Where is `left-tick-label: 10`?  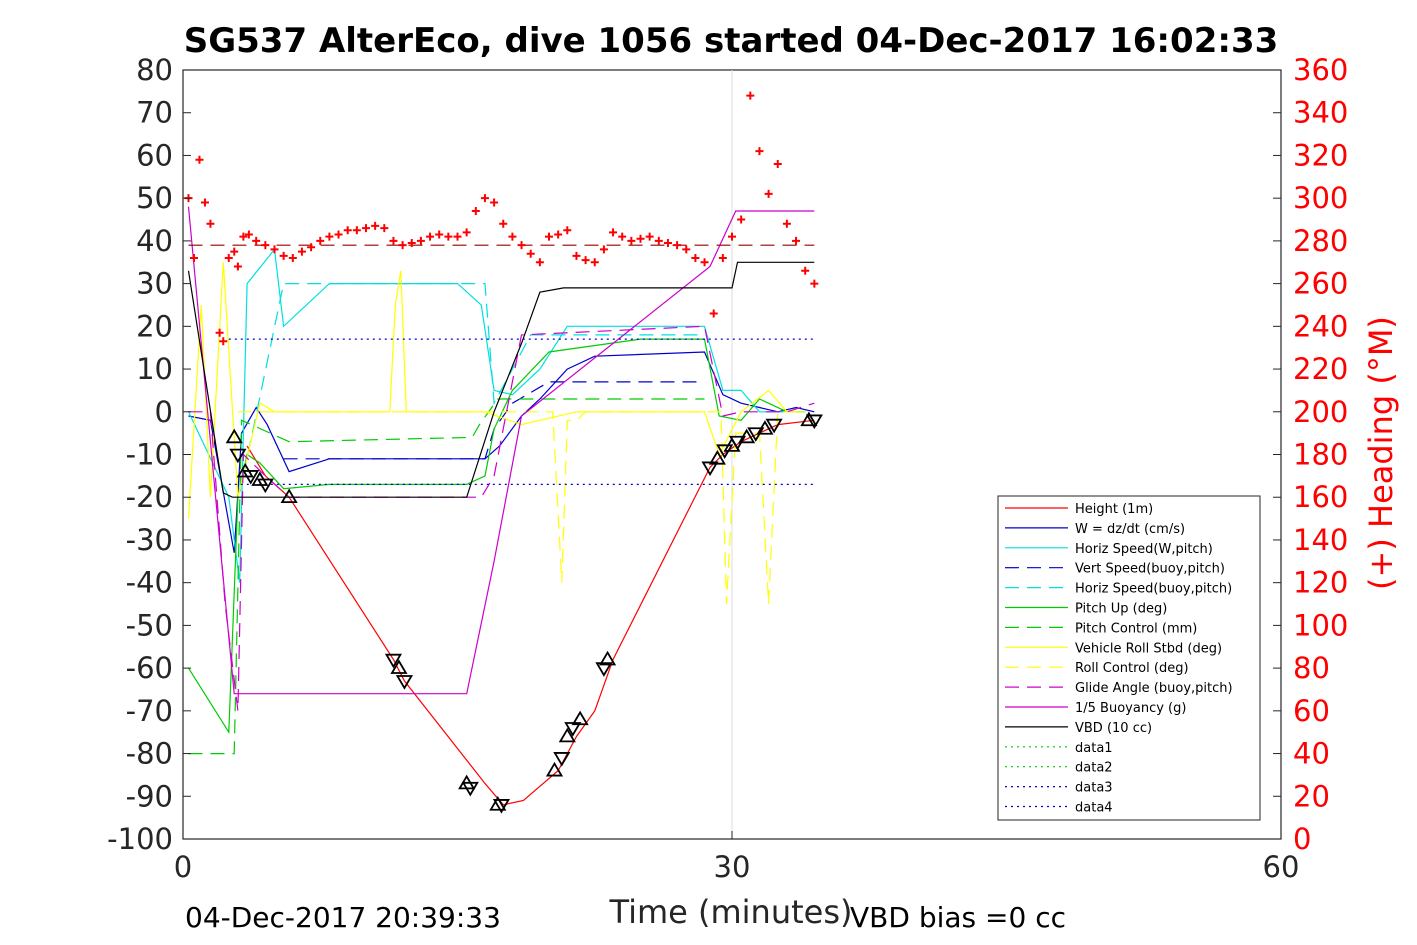 left-tick-label: 10 is located at coordinates (154, 369).